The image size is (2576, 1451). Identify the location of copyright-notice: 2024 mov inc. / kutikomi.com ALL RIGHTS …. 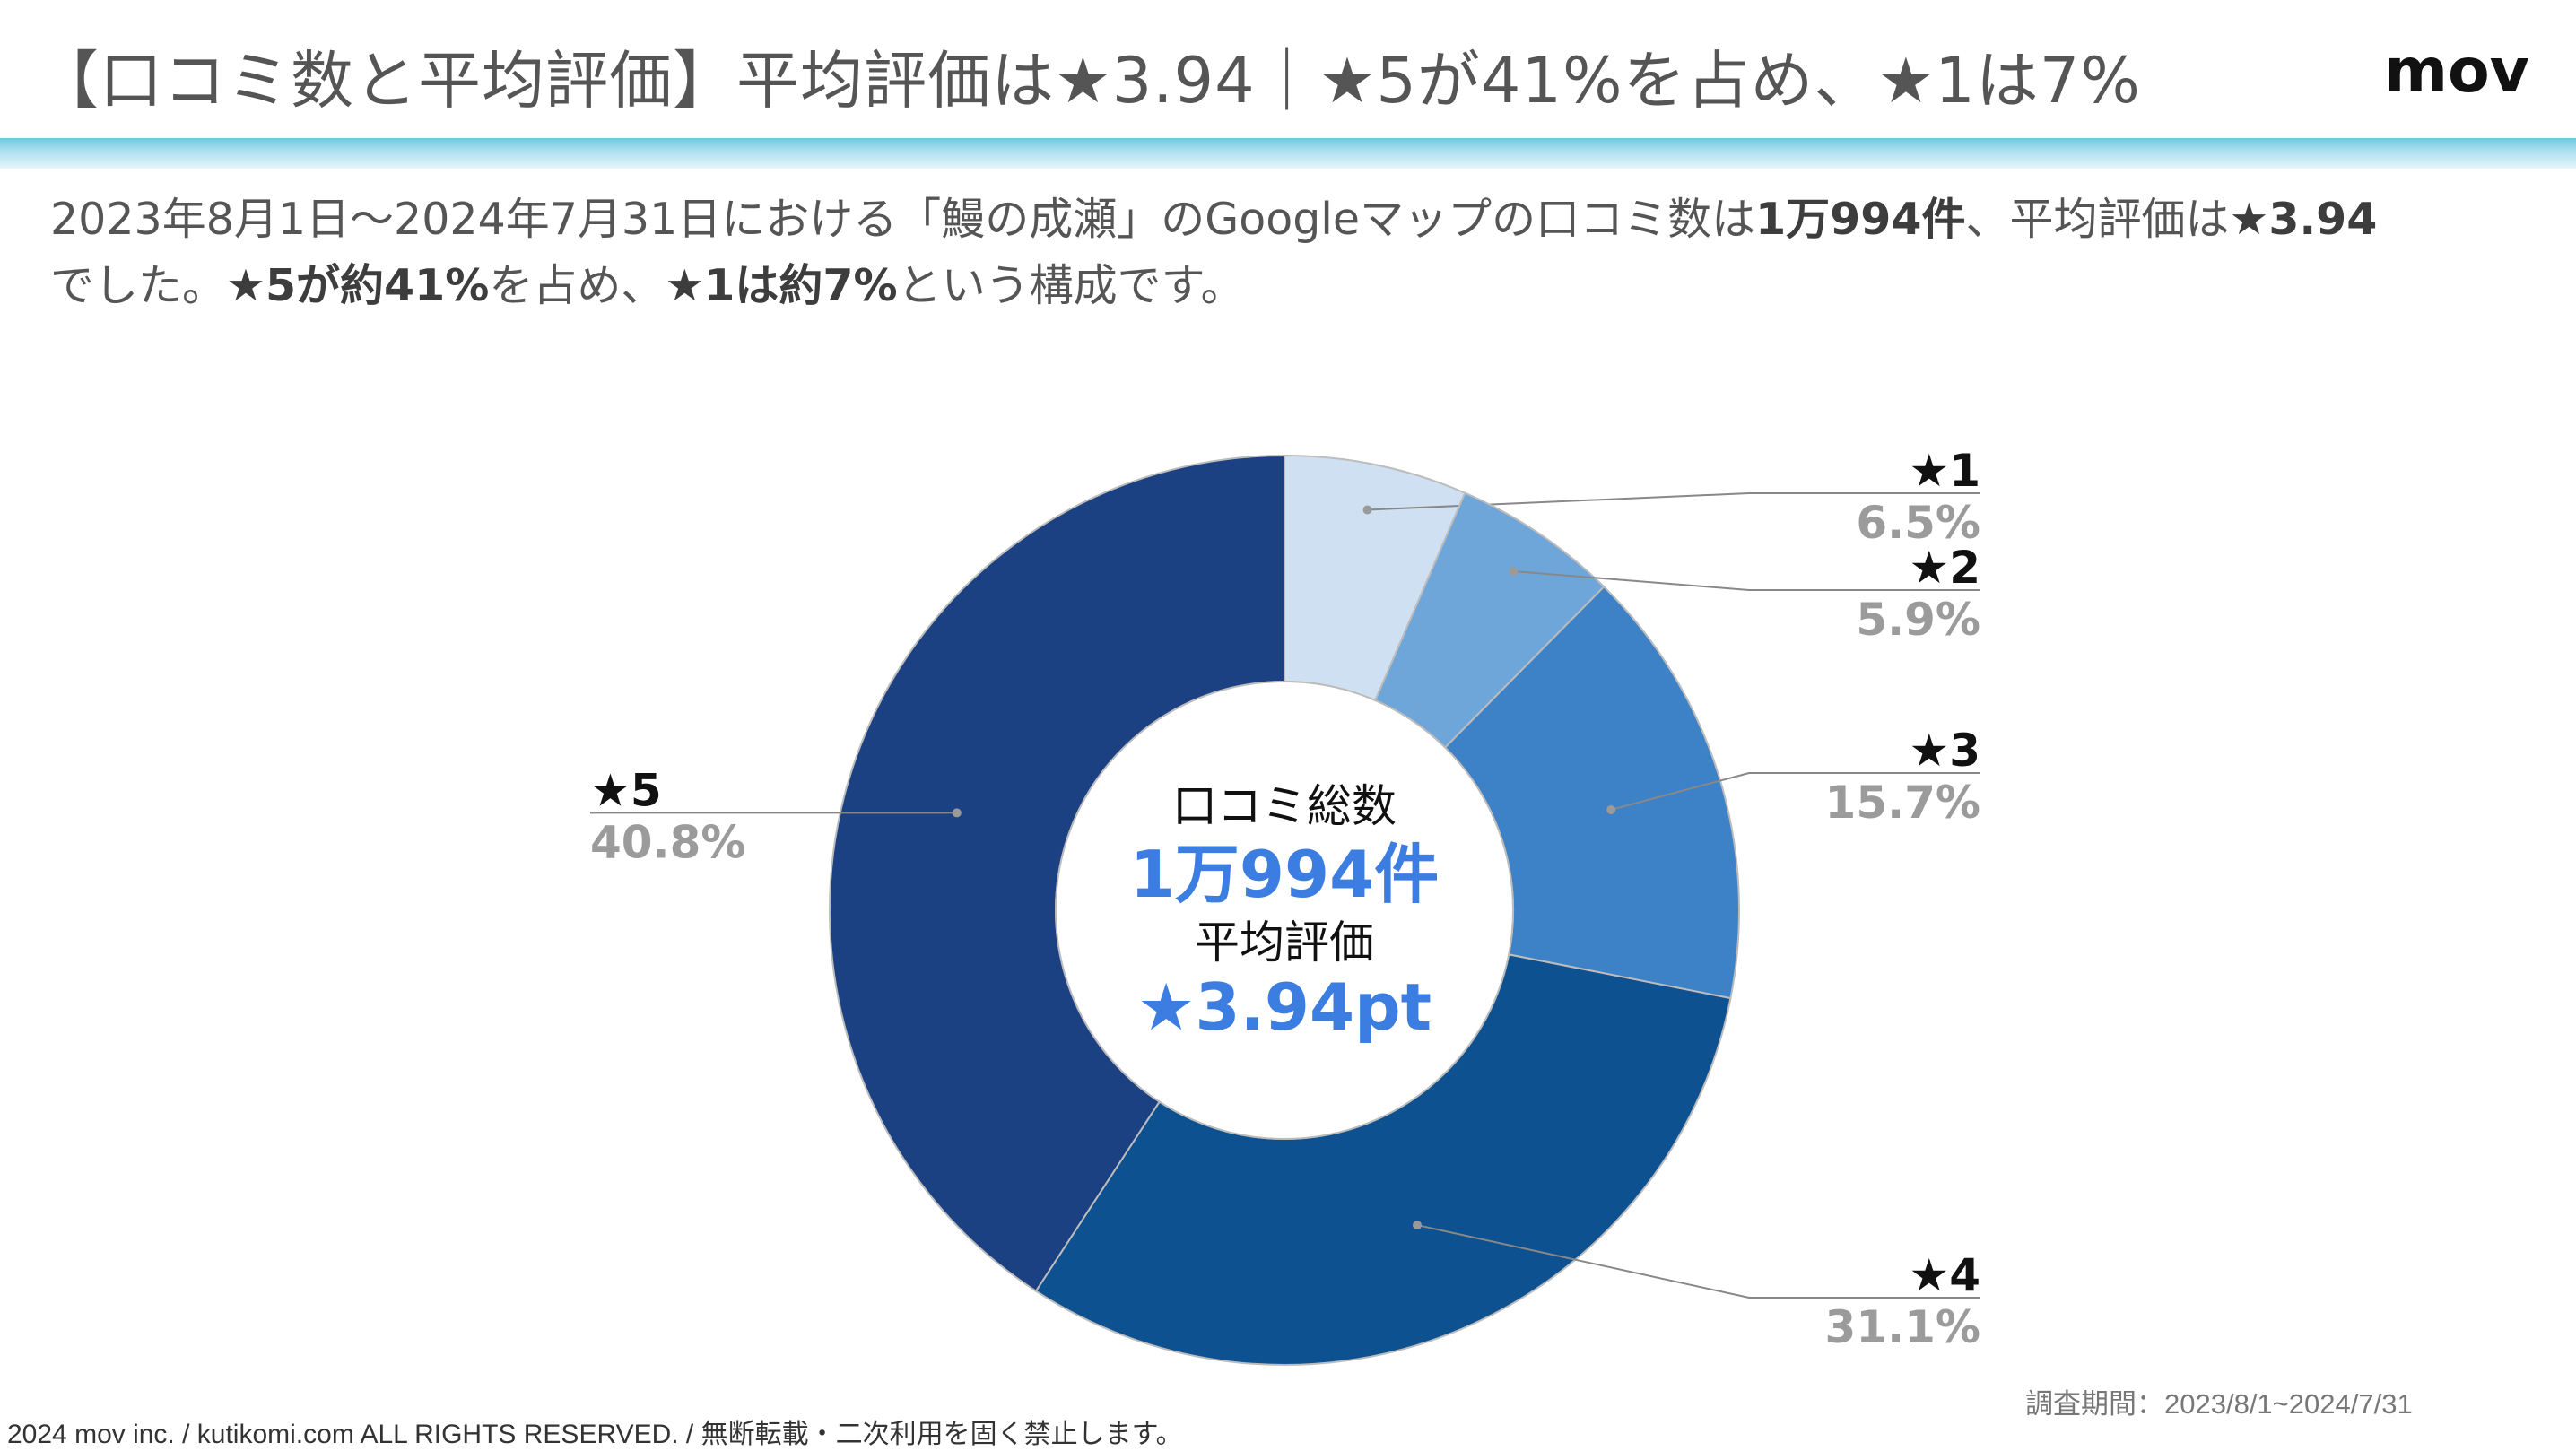
(595, 1434).